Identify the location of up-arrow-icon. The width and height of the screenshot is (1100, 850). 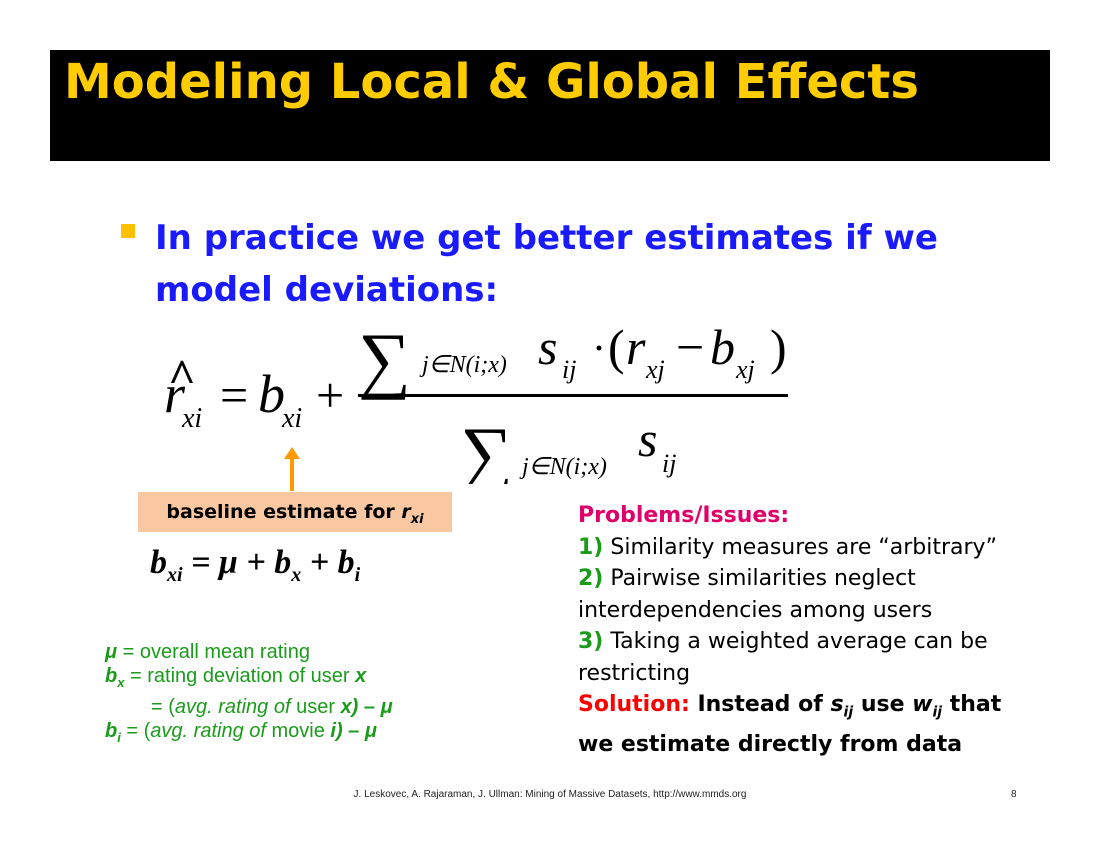
(292, 469).